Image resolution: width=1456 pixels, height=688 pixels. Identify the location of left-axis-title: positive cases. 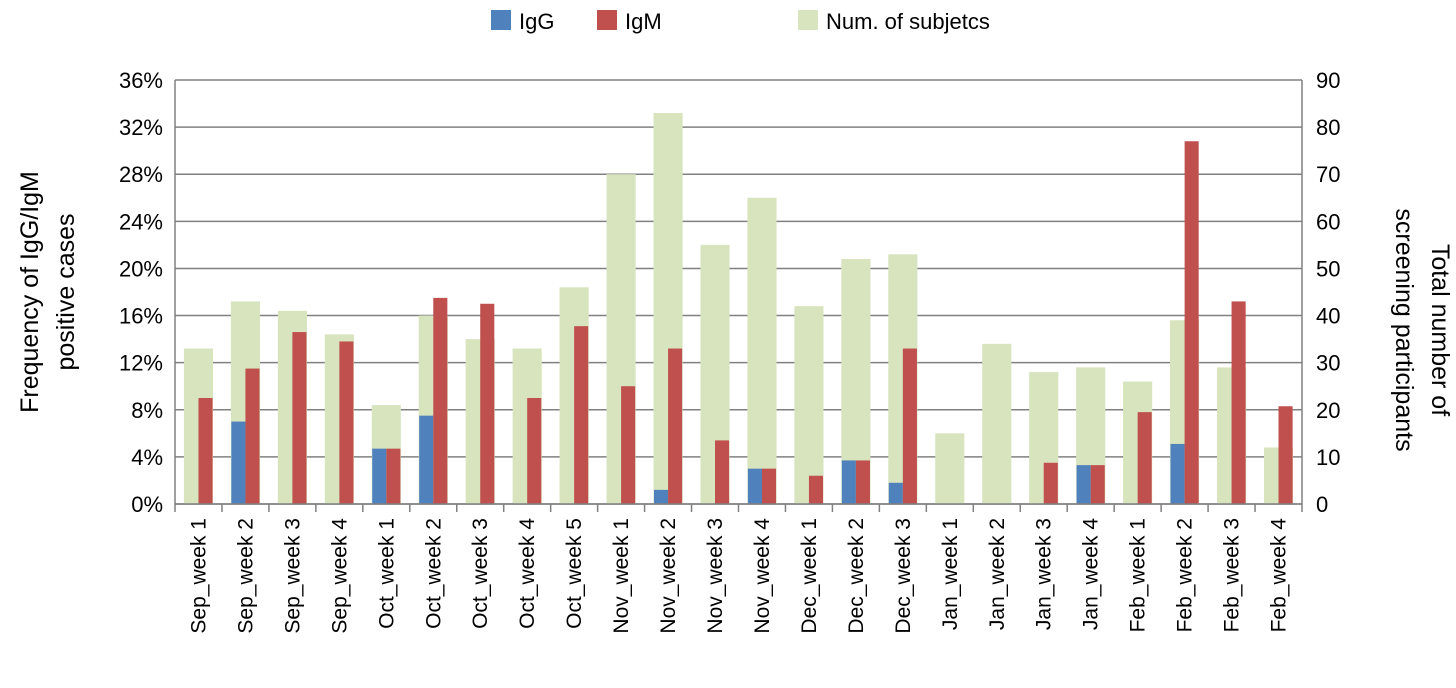
(66, 291).